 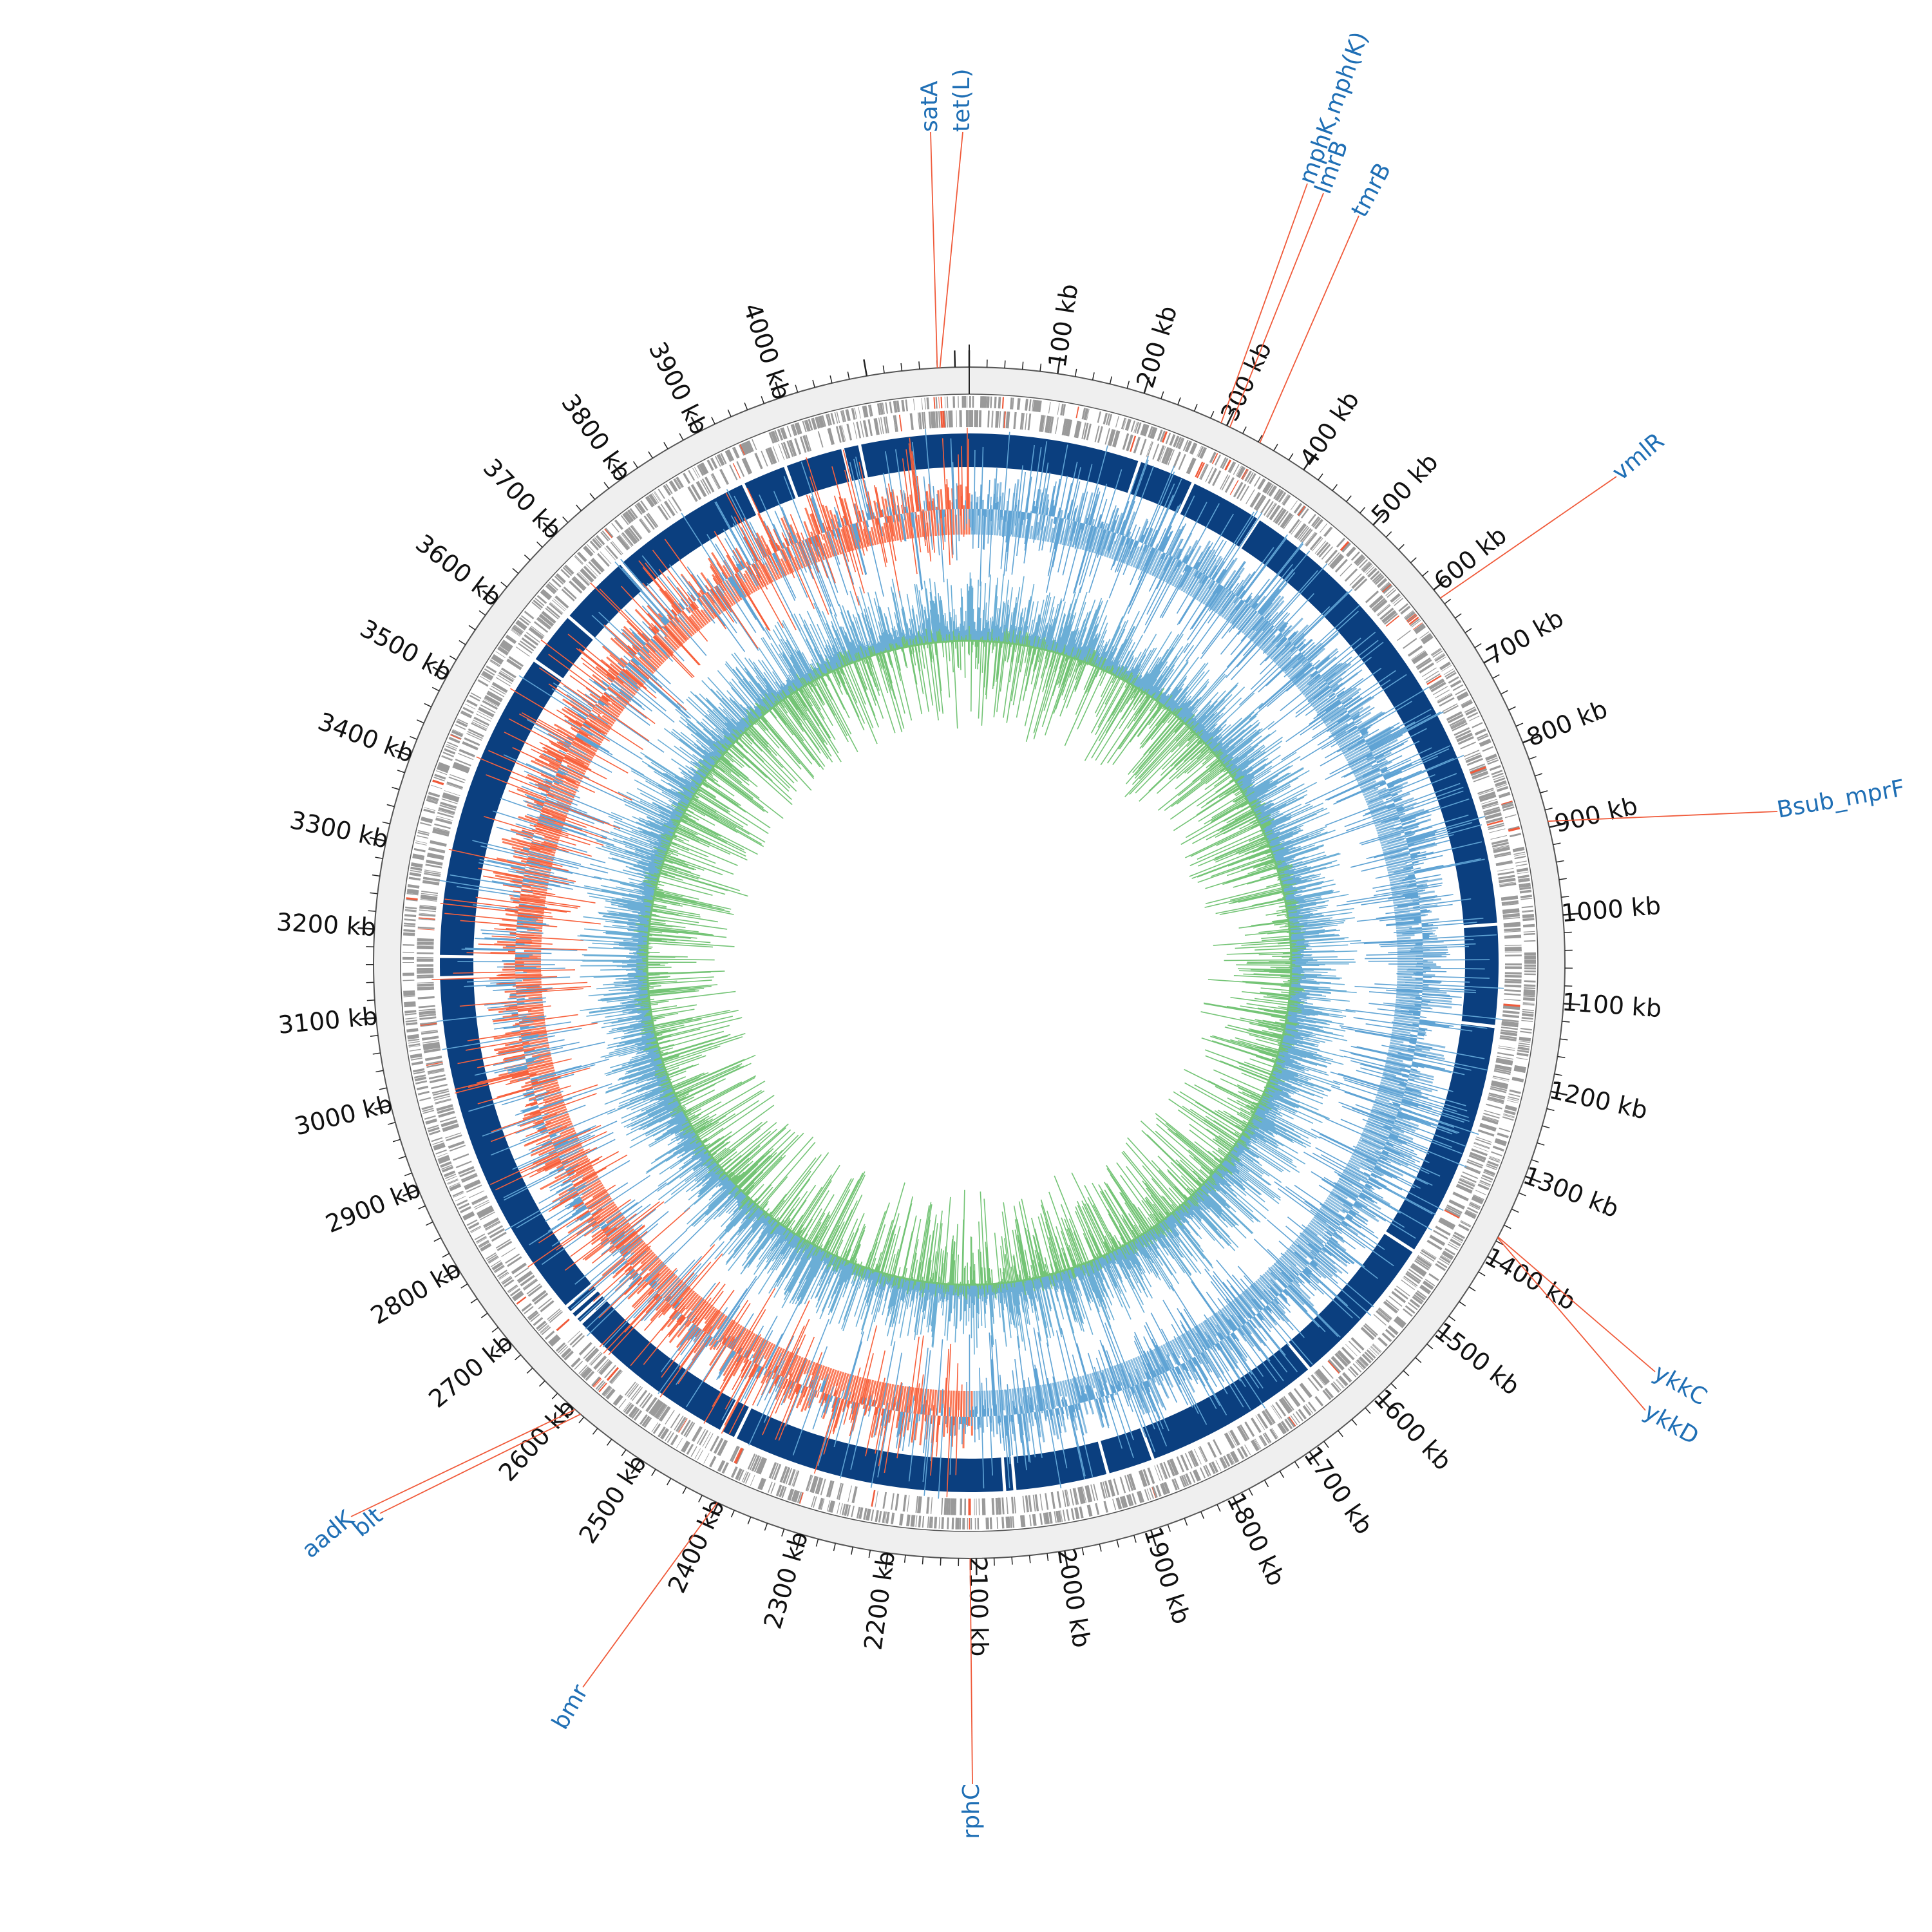 I want to click on tick-label: 3900 kb, so click(x=679, y=388).